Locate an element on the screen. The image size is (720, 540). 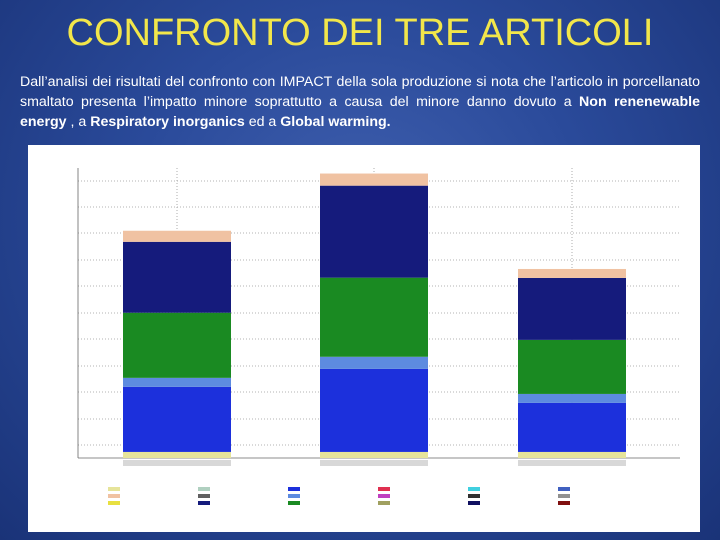
bold-text: Respiratory inorganics is located at coordinates (167, 122).